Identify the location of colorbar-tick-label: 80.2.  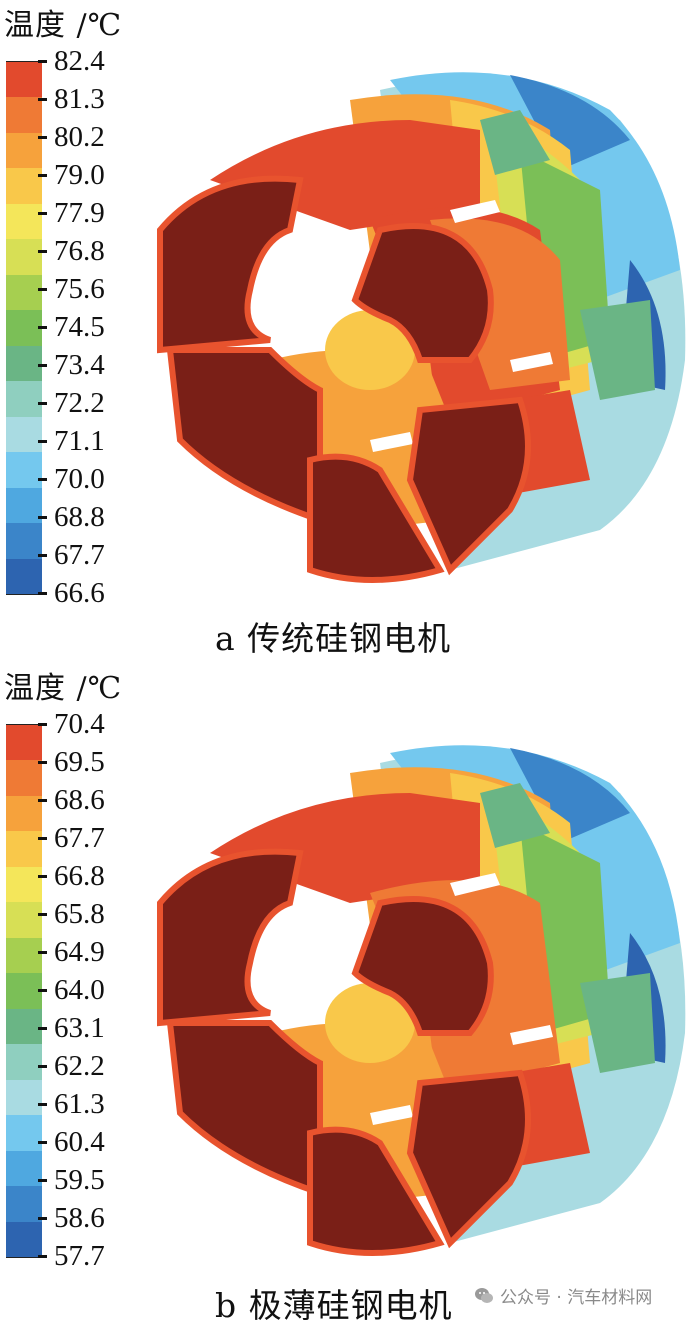
(79, 137).